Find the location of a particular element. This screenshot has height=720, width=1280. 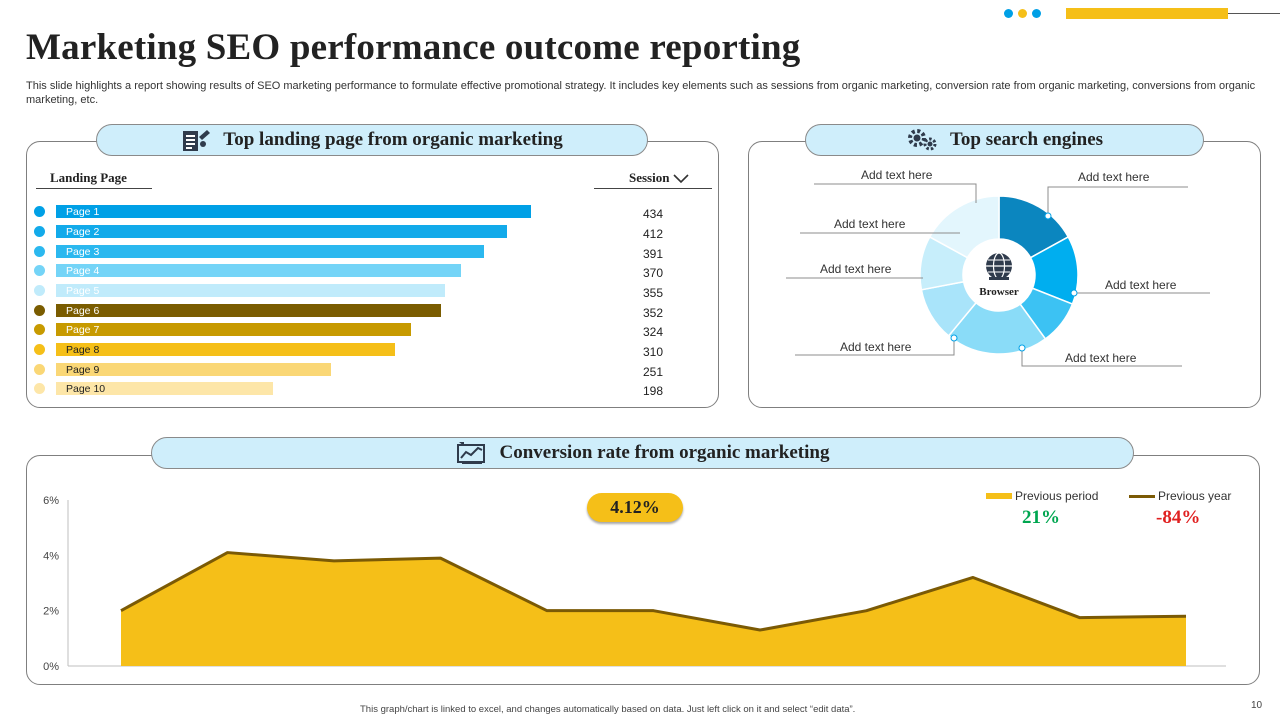

landing-heading-pill: Top landing page from organic marketing is located at coordinates (372, 140).